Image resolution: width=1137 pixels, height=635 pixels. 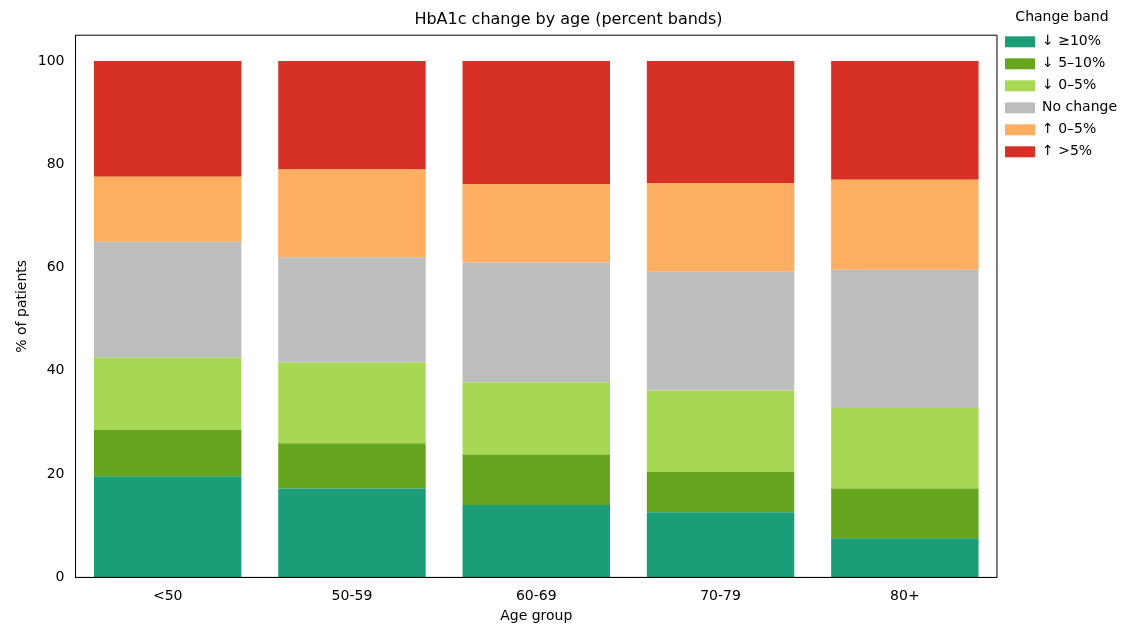 I want to click on legend-label: ↑ 0–5%, so click(x=1069, y=128).